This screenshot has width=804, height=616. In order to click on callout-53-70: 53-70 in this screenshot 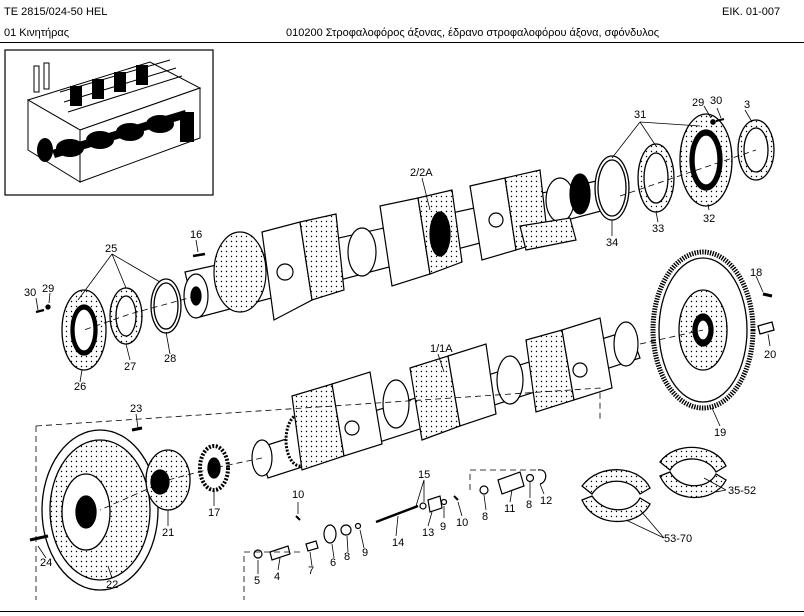, I will do `click(678, 539)`.